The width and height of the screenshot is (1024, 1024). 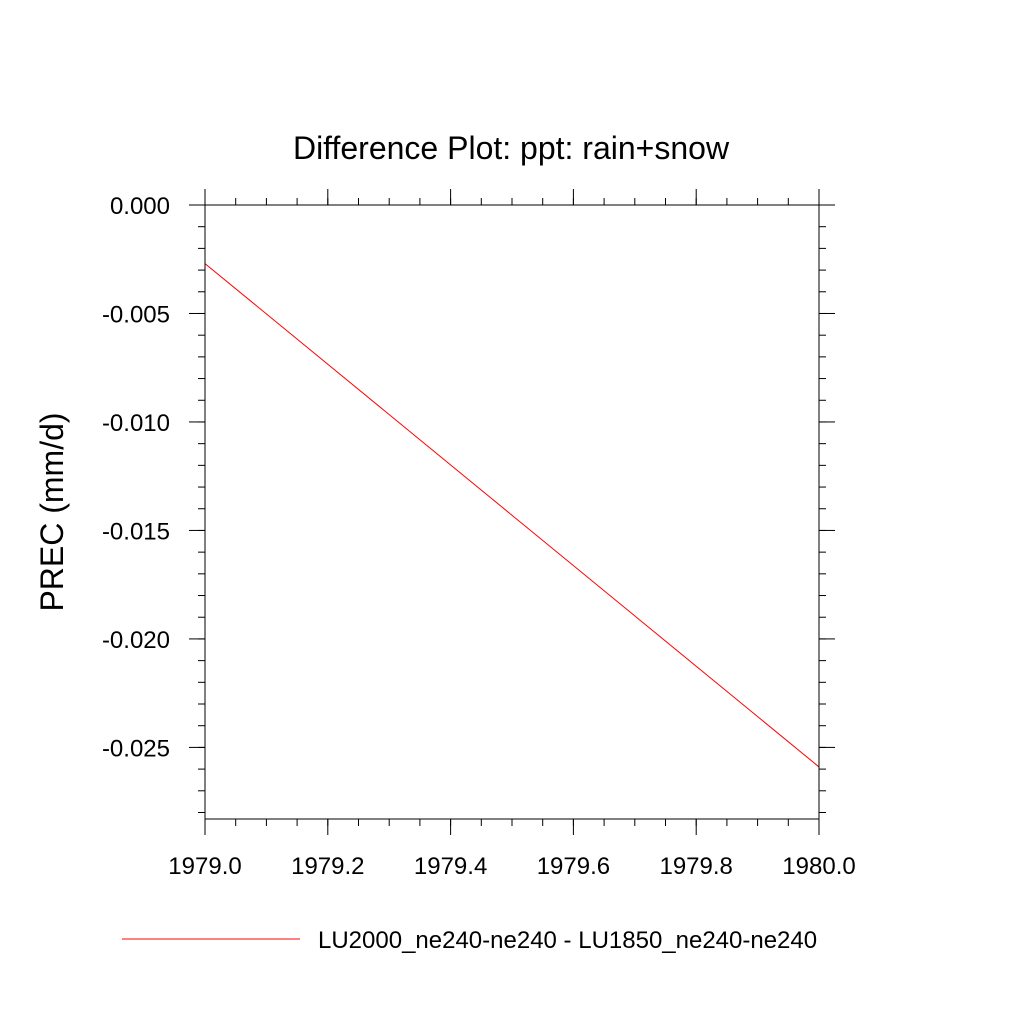 I want to click on x-tick-label: 1979.0, so click(x=204, y=866).